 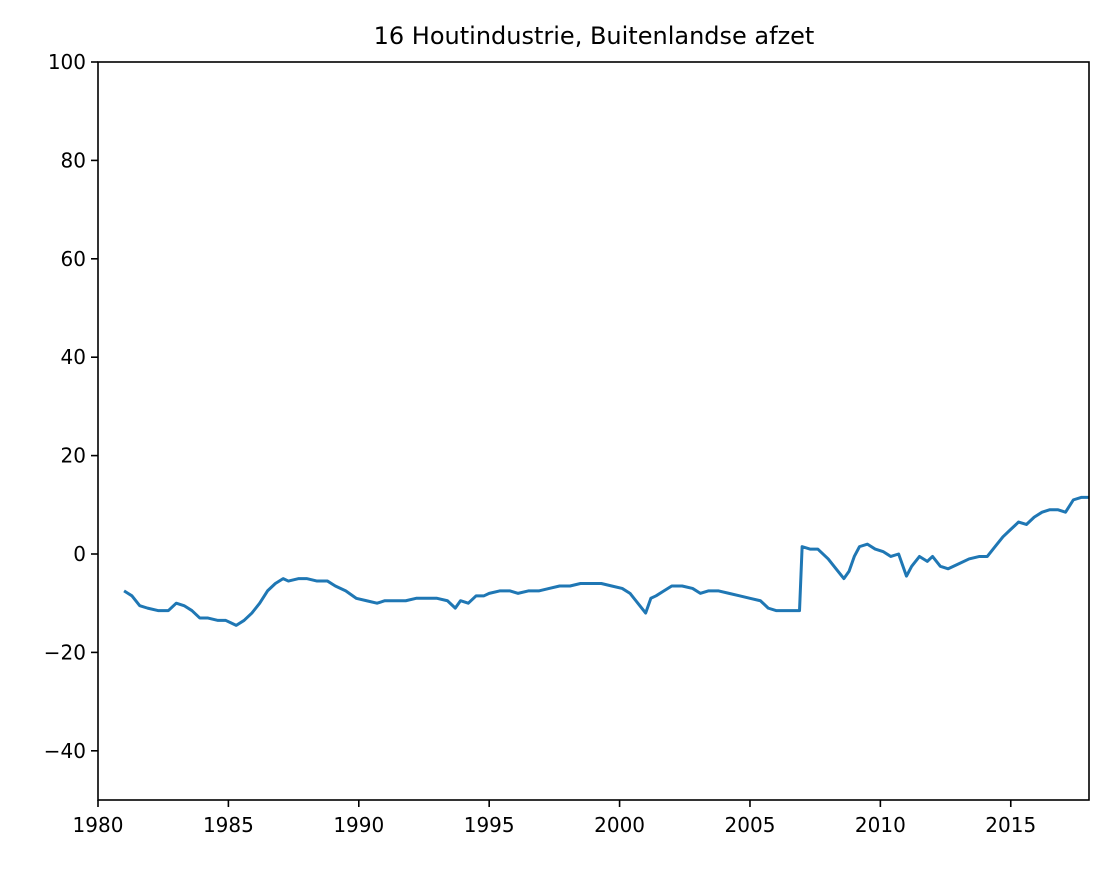 I want to click on x-tick-label: 1990, so click(x=358, y=825).